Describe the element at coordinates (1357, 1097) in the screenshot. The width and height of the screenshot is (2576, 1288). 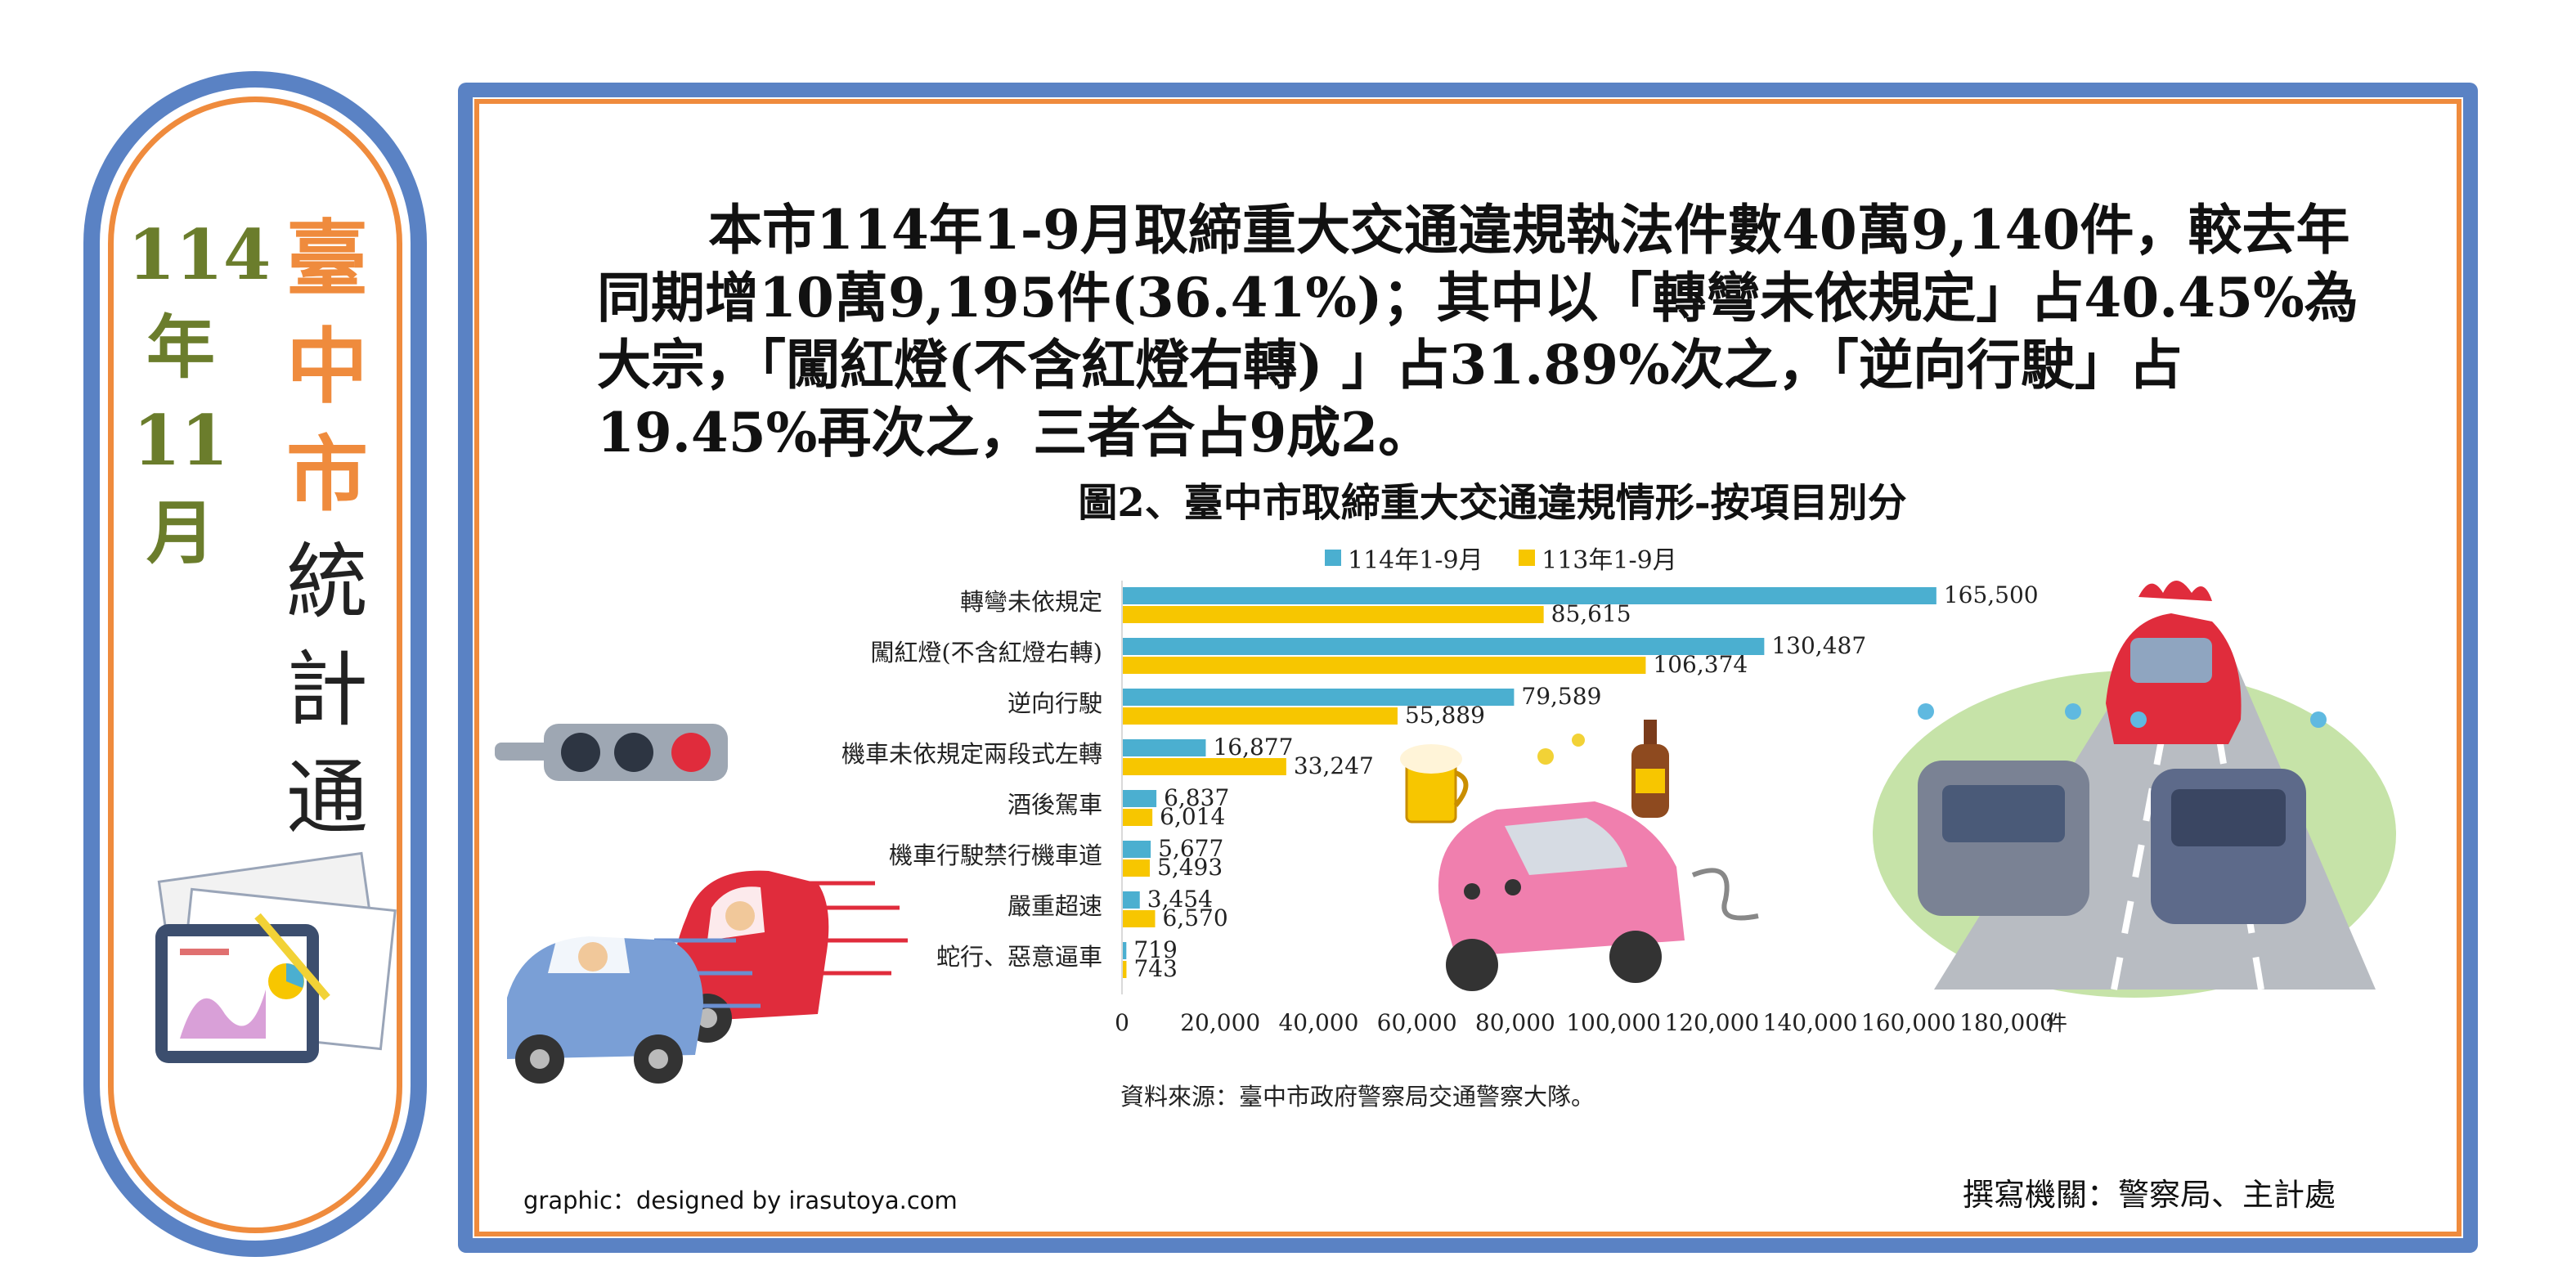
I see `data-source: 資料來源：臺中市政府警察局交通警察大隊。` at that location.